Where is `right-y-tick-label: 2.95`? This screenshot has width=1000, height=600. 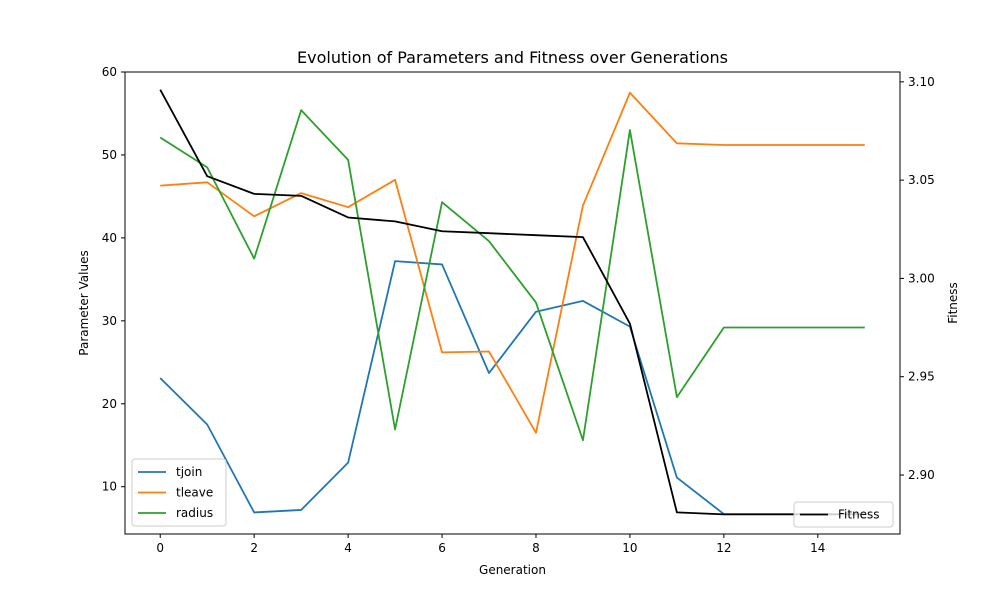
right-y-tick-label: 2.95 is located at coordinates (921, 377).